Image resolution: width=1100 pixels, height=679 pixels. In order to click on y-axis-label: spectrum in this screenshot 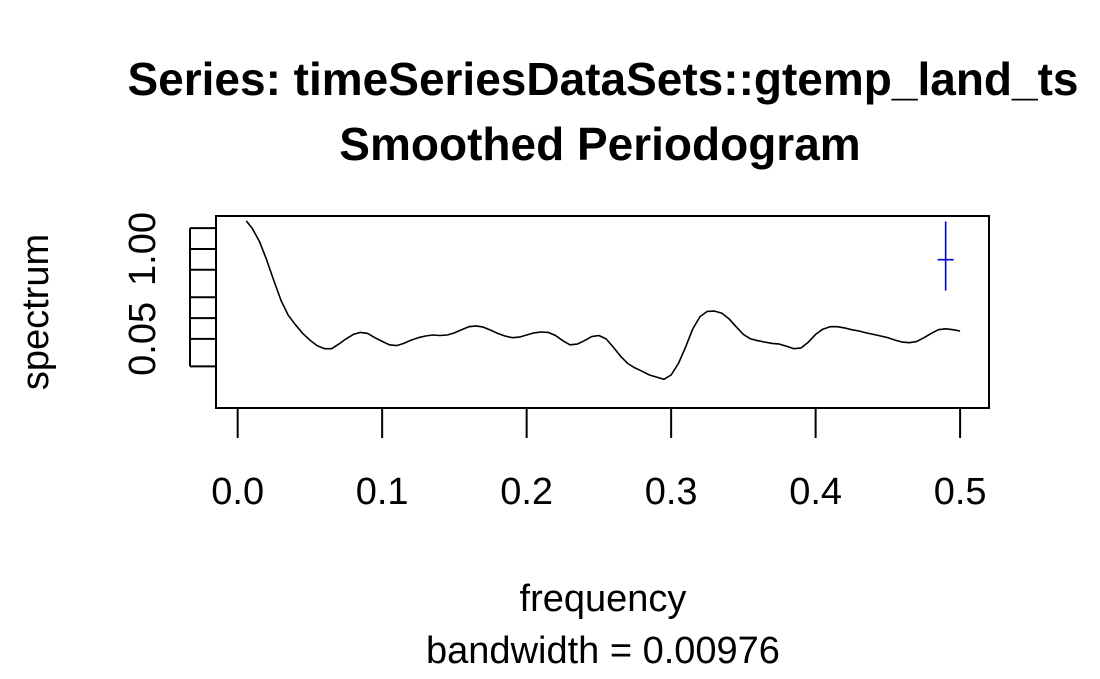, I will do `click(36, 312)`.